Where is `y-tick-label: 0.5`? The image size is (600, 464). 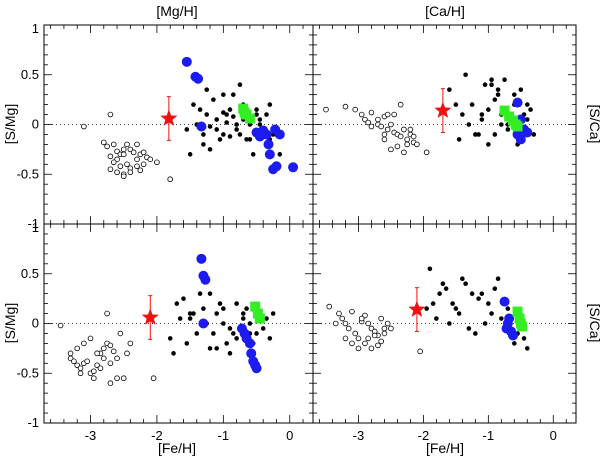
y-tick-label: 0.5 is located at coordinates (30, 74).